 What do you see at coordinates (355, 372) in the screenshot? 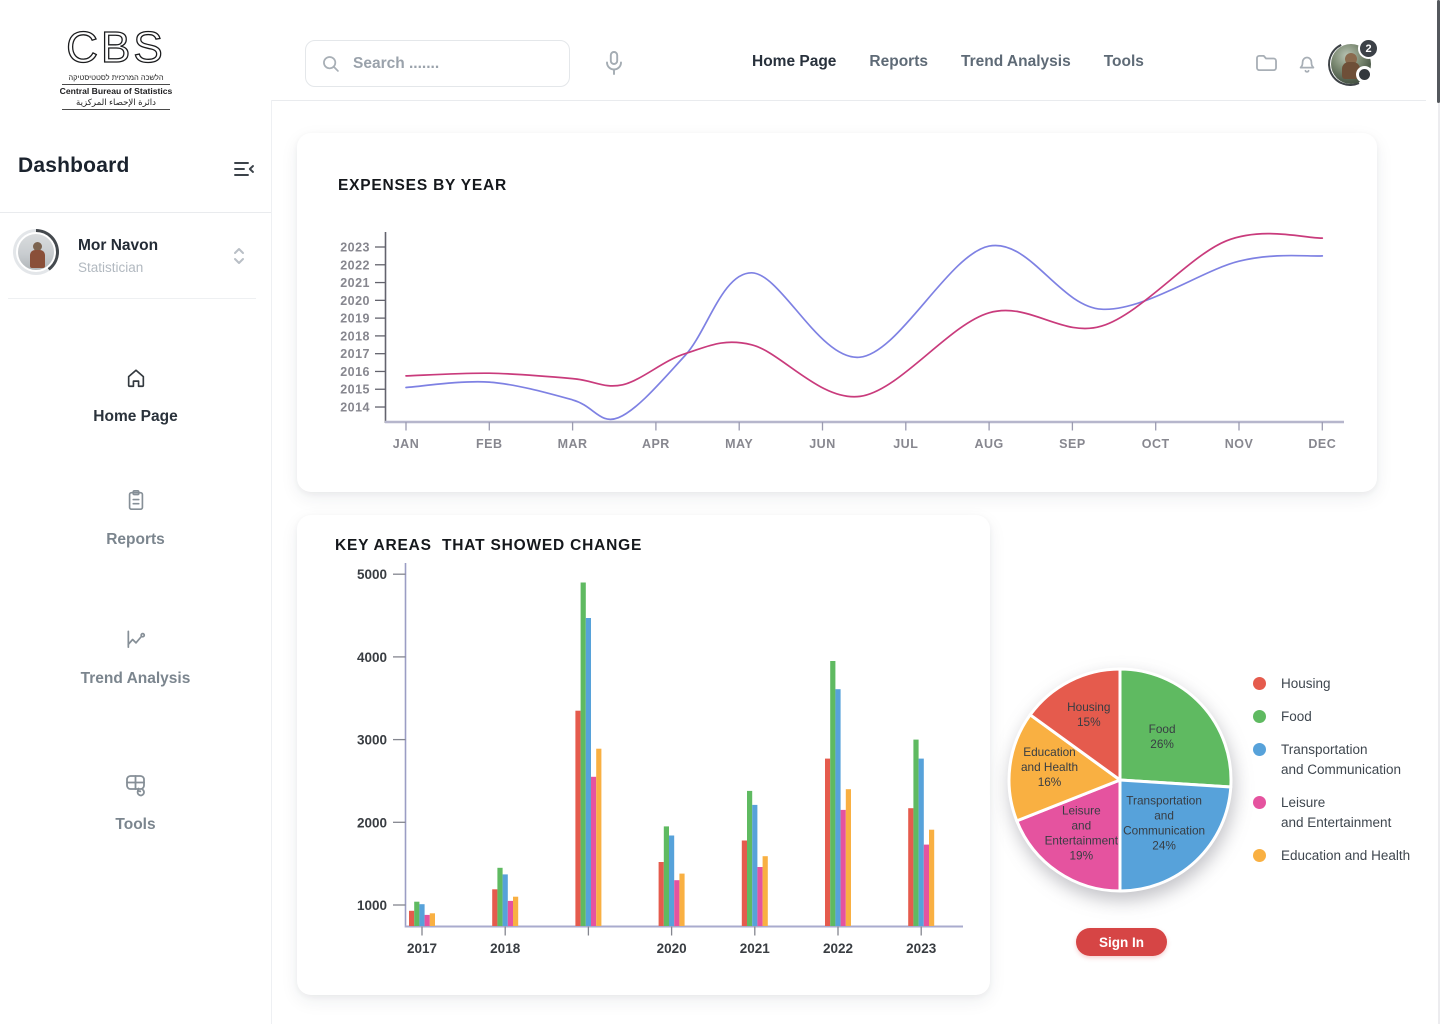
I see `svg-text: 2016` at bounding box center [355, 372].